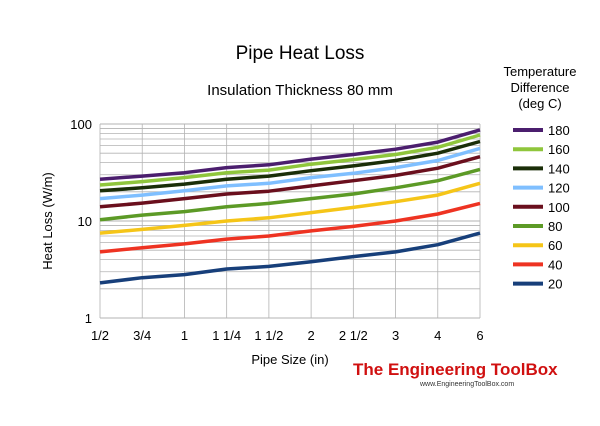  I want to click on x-tick-label: 3, so click(395, 335).